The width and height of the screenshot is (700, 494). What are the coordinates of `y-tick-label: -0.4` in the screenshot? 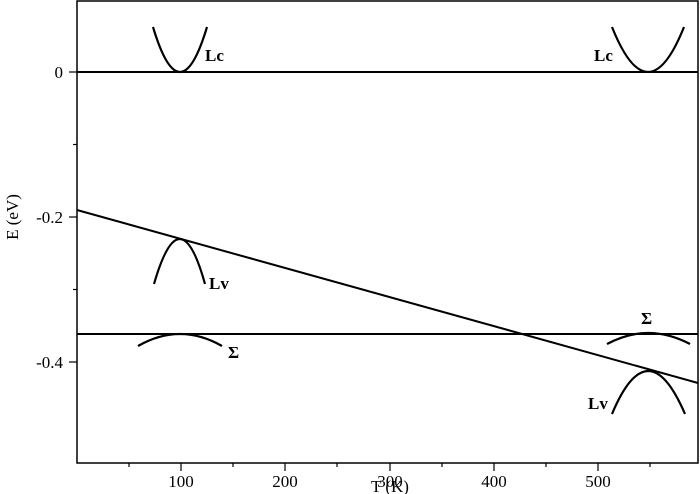 It's located at (49, 362).